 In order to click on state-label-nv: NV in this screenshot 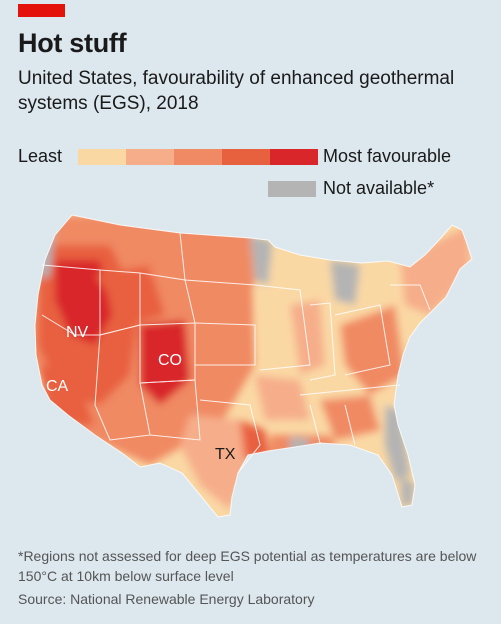, I will do `click(77, 332)`.